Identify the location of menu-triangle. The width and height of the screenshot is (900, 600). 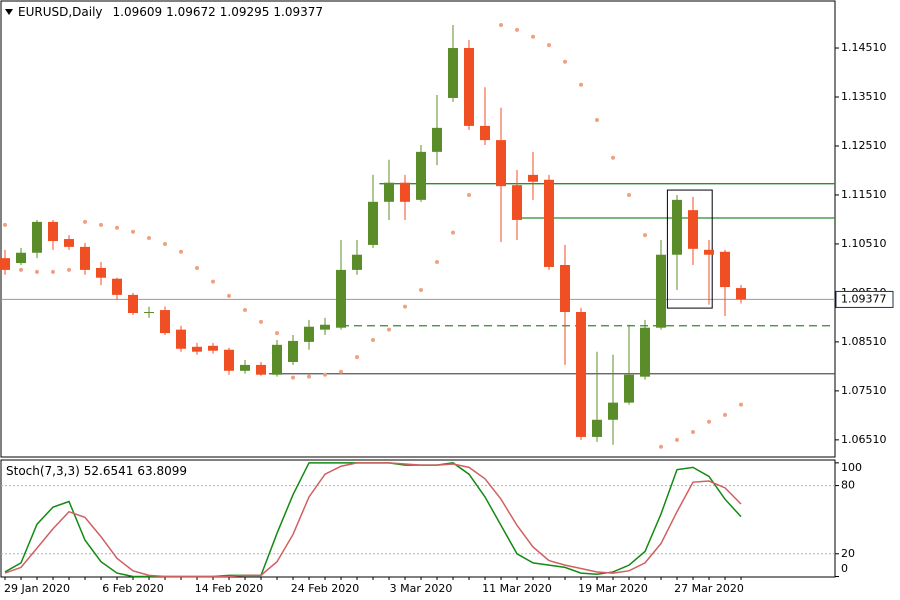
(9, 12).